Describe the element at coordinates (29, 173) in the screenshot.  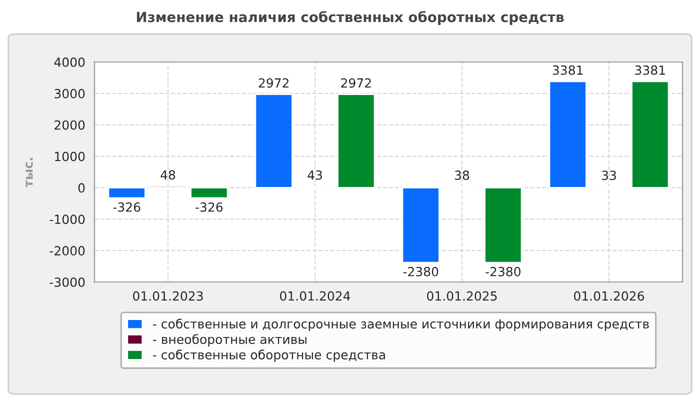
I see `y-axis-title: тыс.` at that location.